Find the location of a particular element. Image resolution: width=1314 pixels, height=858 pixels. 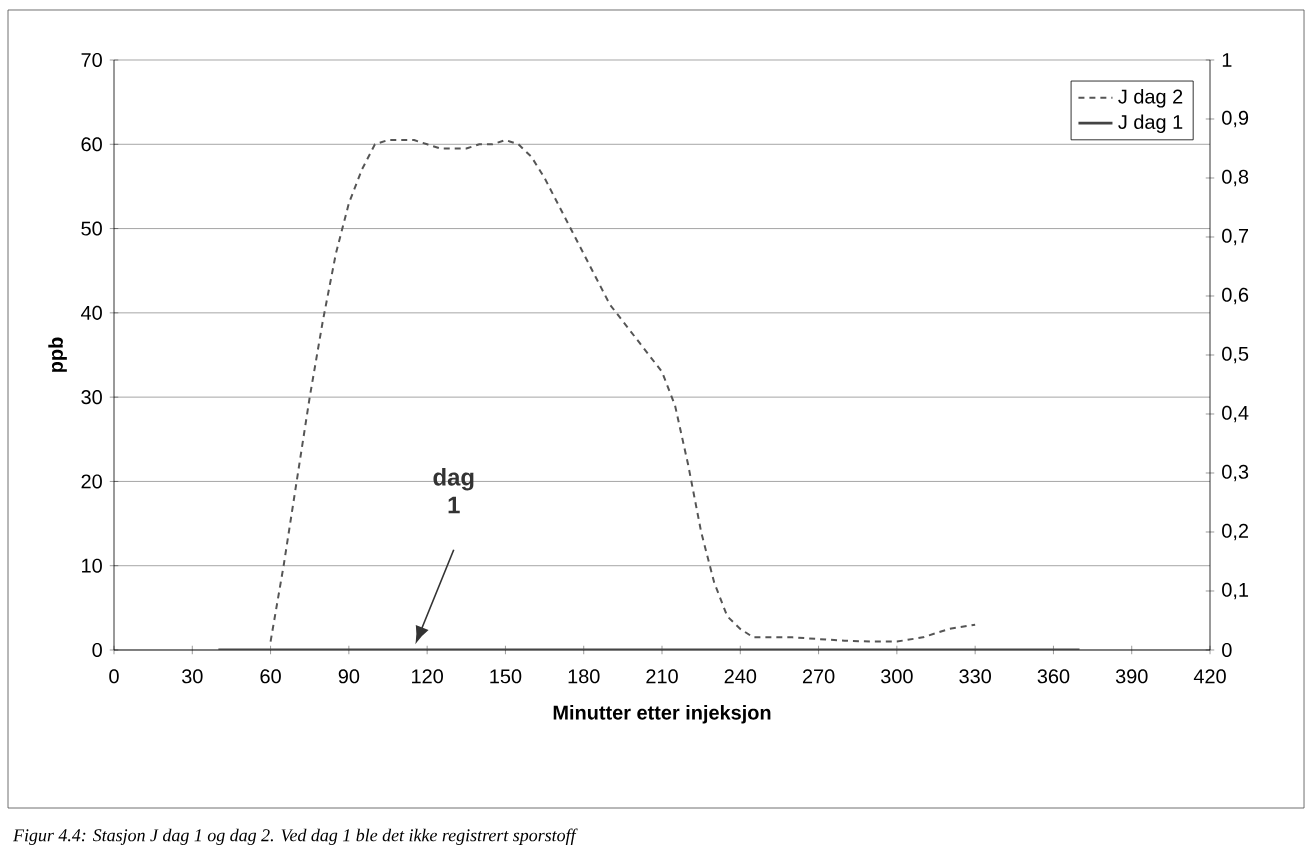

x-tick-label: 0 is located at coordinates (114, 676).